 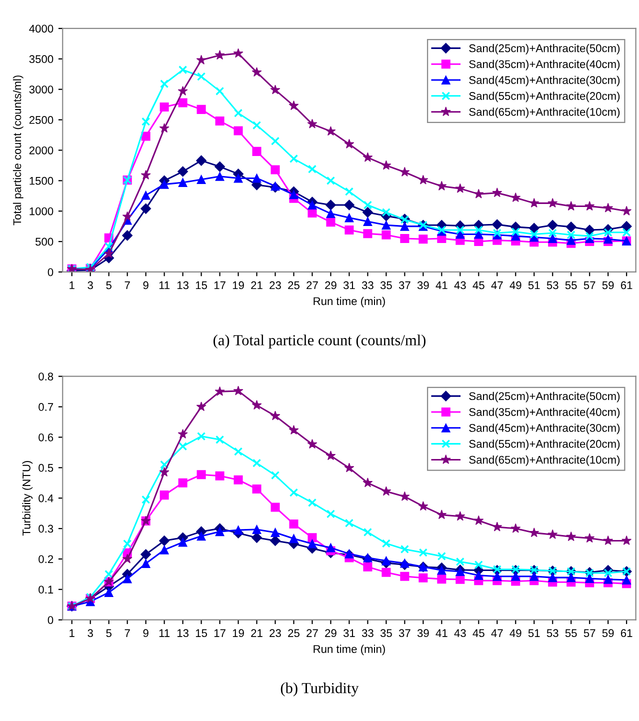 I want to click on y-tick-label: 2000, so click(x=41, y=150).